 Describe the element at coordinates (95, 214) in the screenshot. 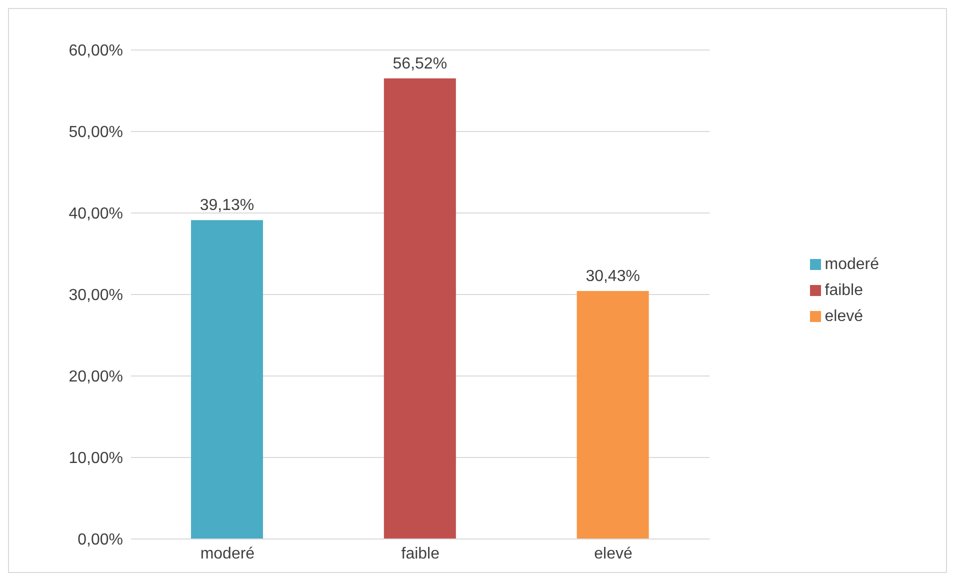

I see `y-tick-label: 40,00%` at that location.